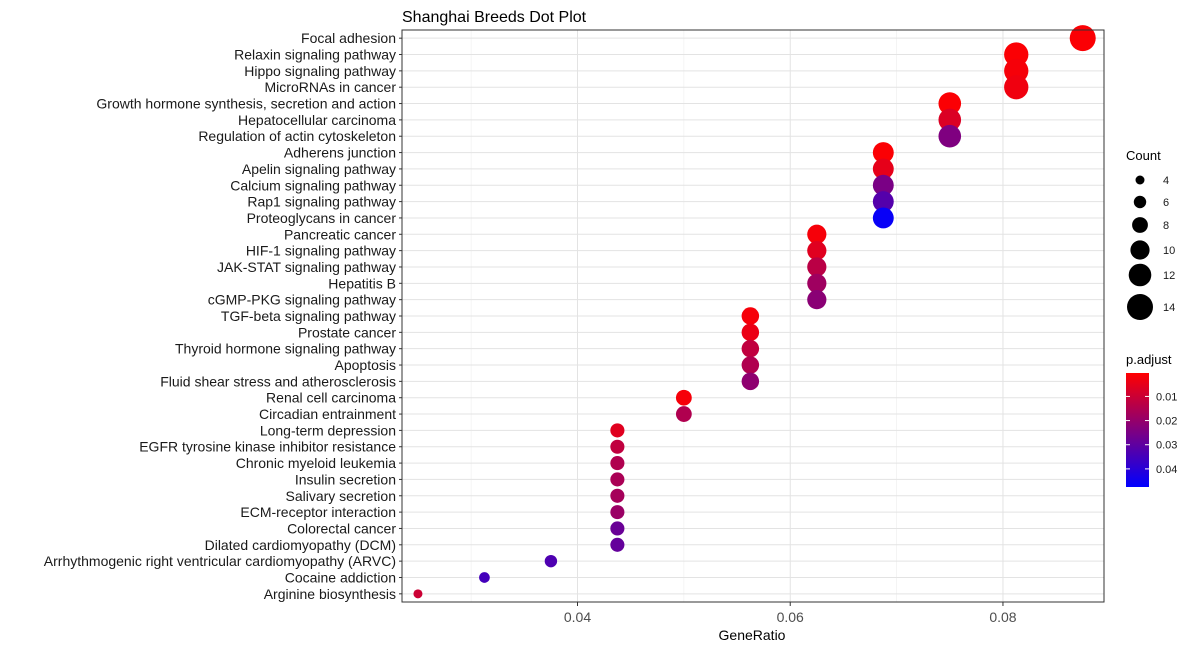 The width and height of the screenshot is (1195, 651). I want to click on y-tick-label: Relaxin signaling pathway, so click(315, 55).